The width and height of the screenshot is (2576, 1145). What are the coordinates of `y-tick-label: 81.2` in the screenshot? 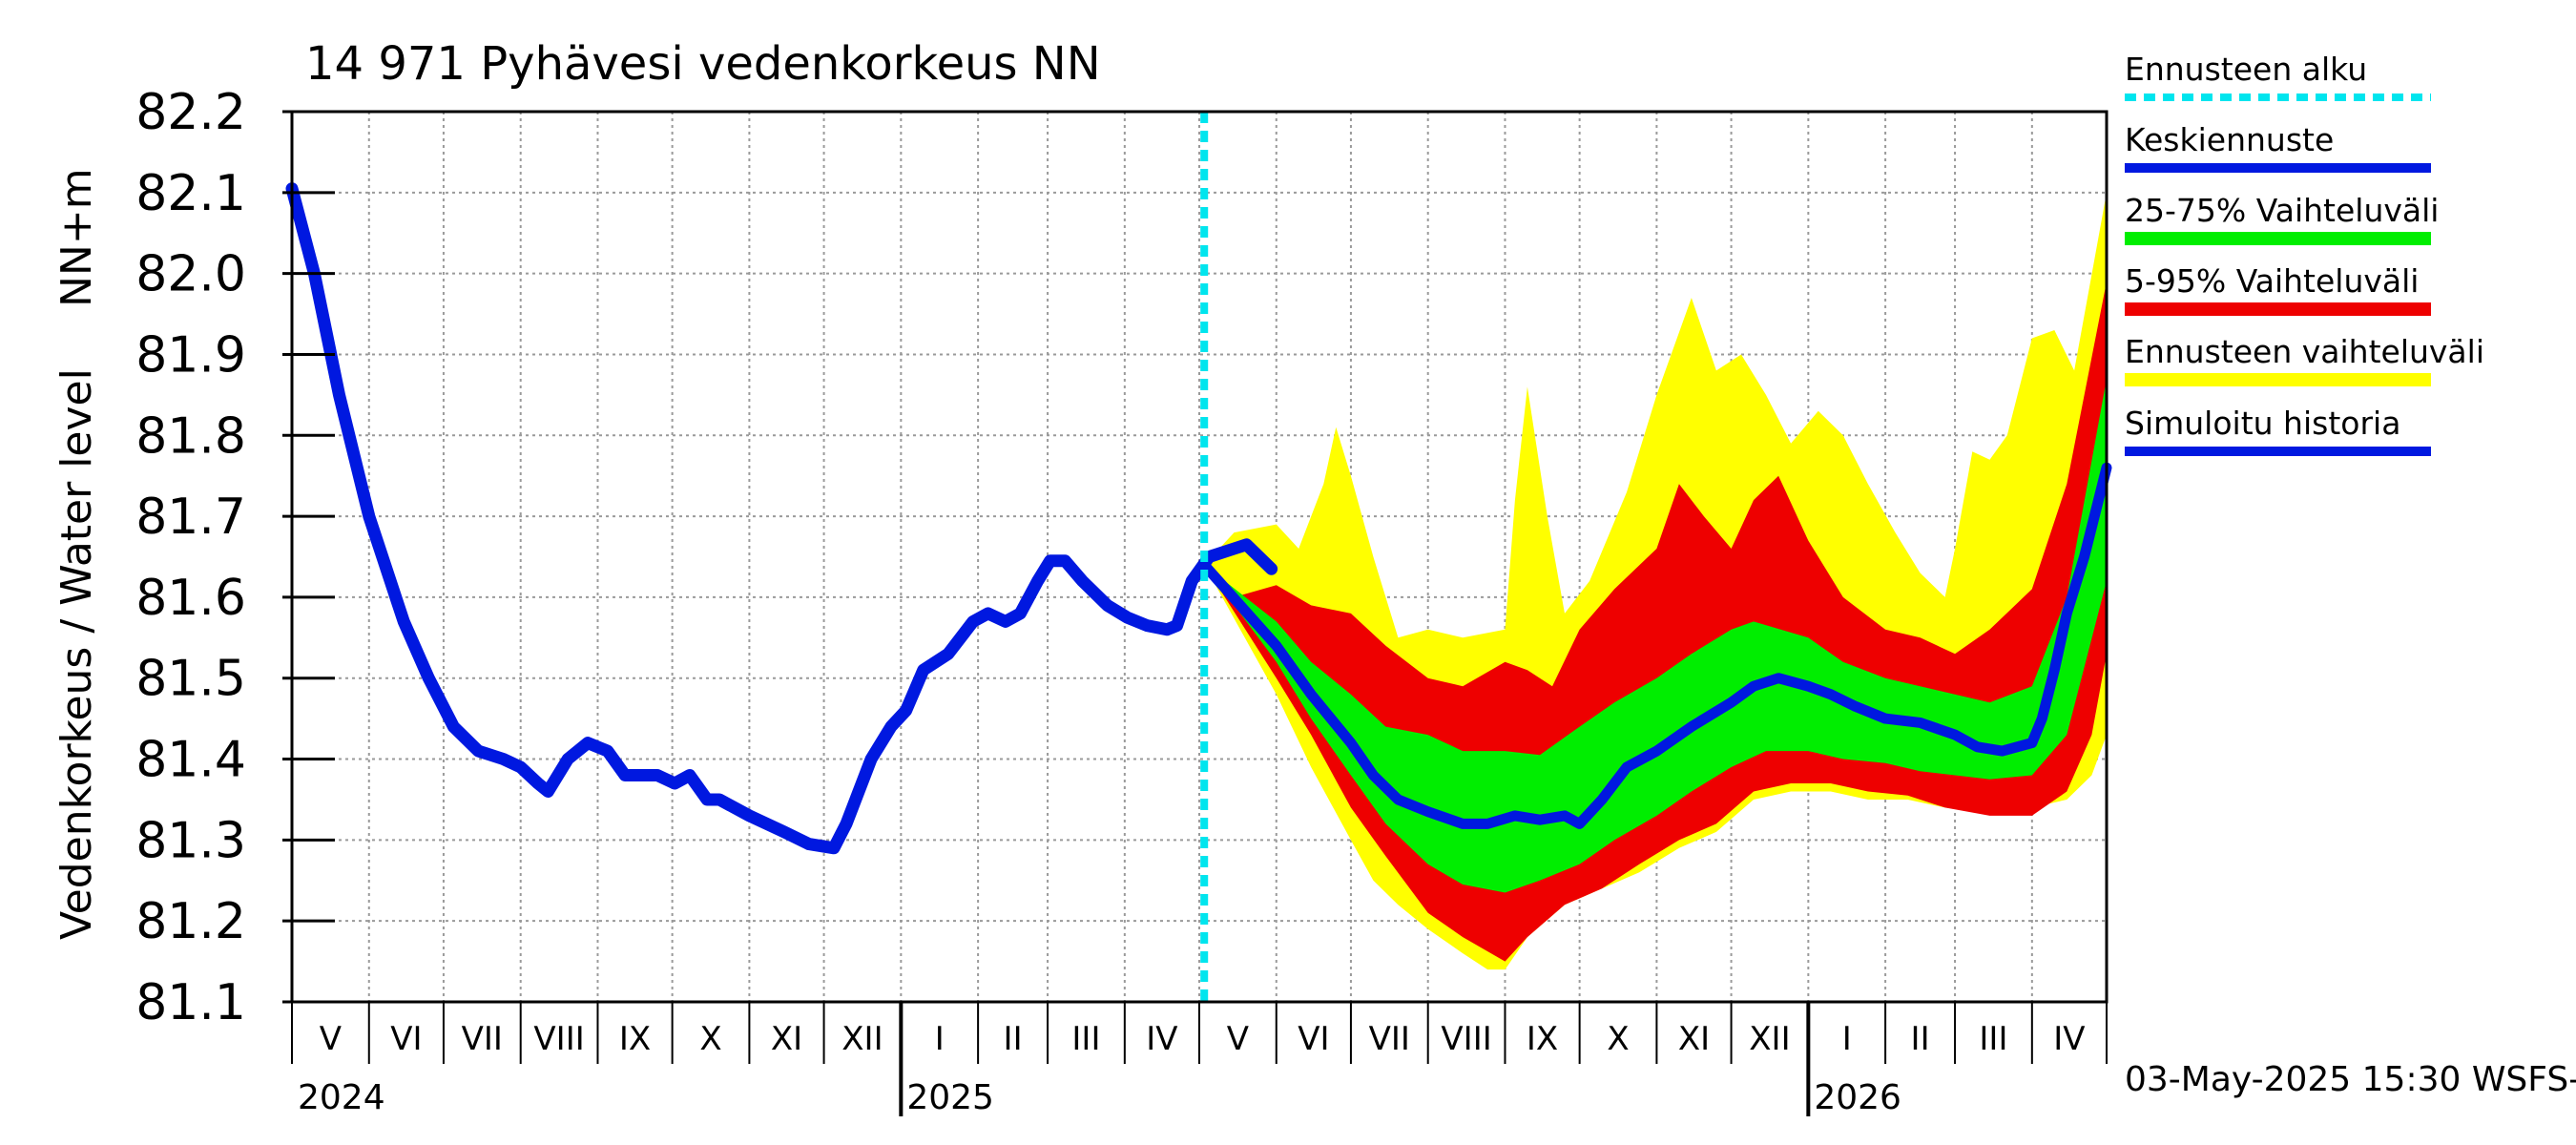 It's located at (190, 922).